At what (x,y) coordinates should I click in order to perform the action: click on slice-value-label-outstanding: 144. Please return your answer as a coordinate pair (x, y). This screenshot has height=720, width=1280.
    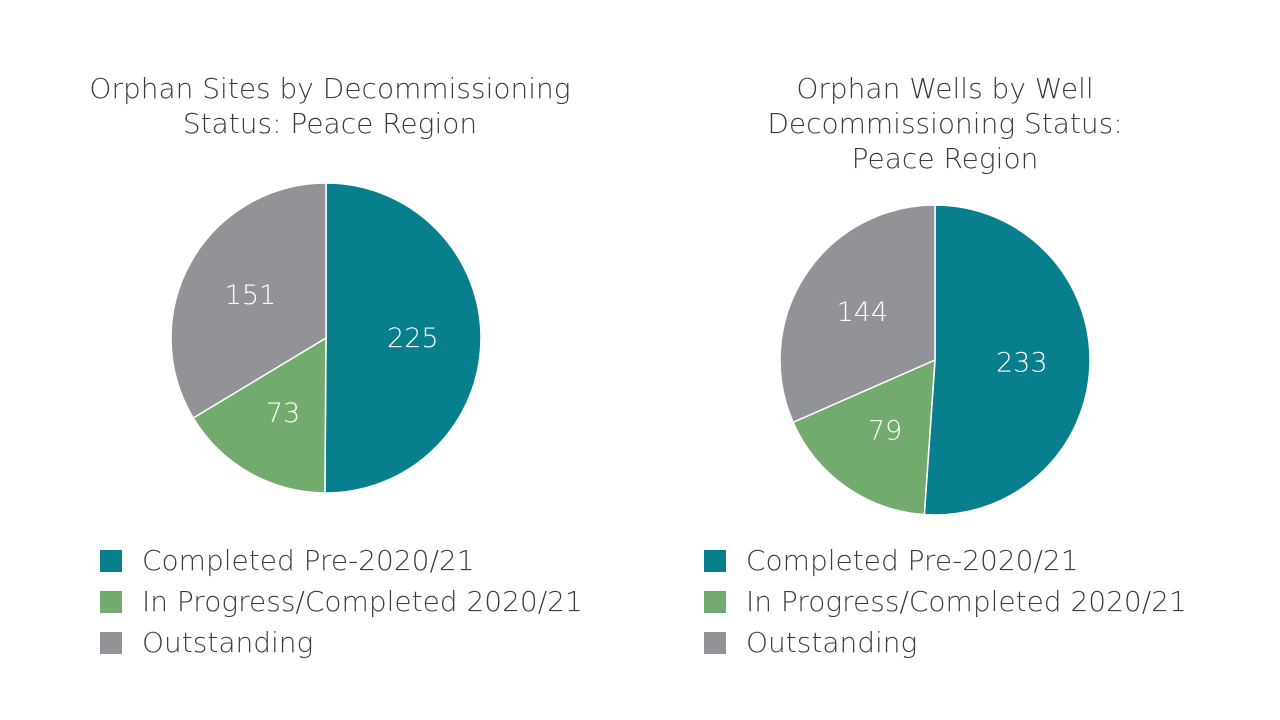
    Looking at the image, I should click on (863, 312).